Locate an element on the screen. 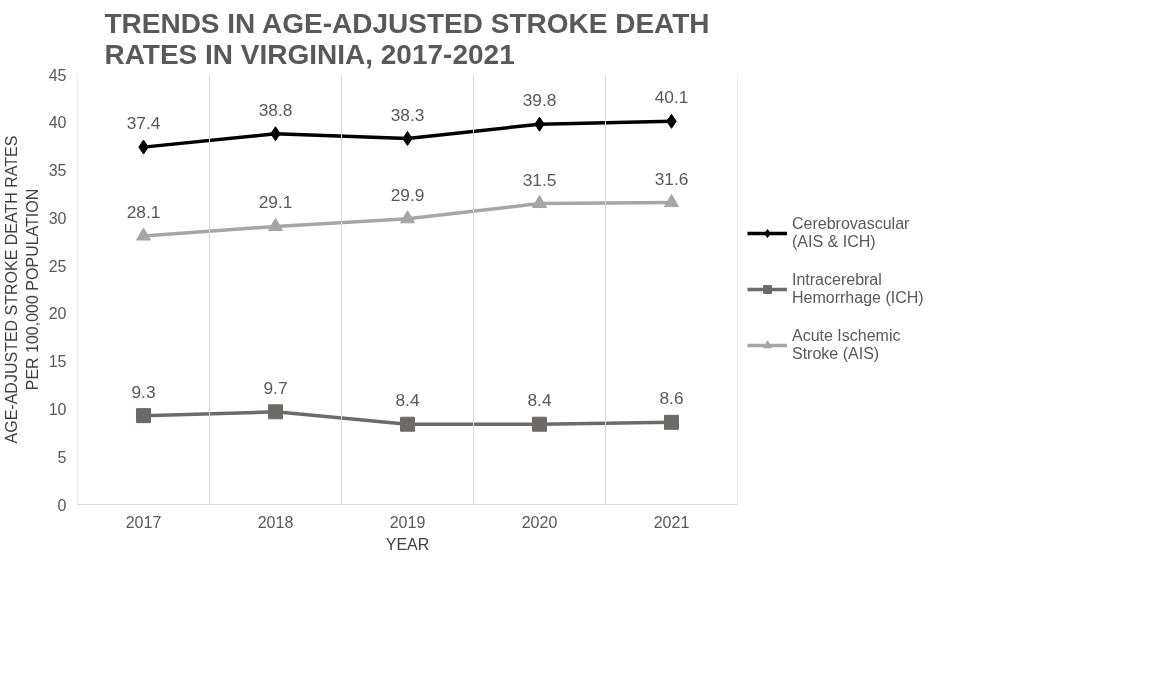  data-label: 40.1 is located at coordinates (671, 97).